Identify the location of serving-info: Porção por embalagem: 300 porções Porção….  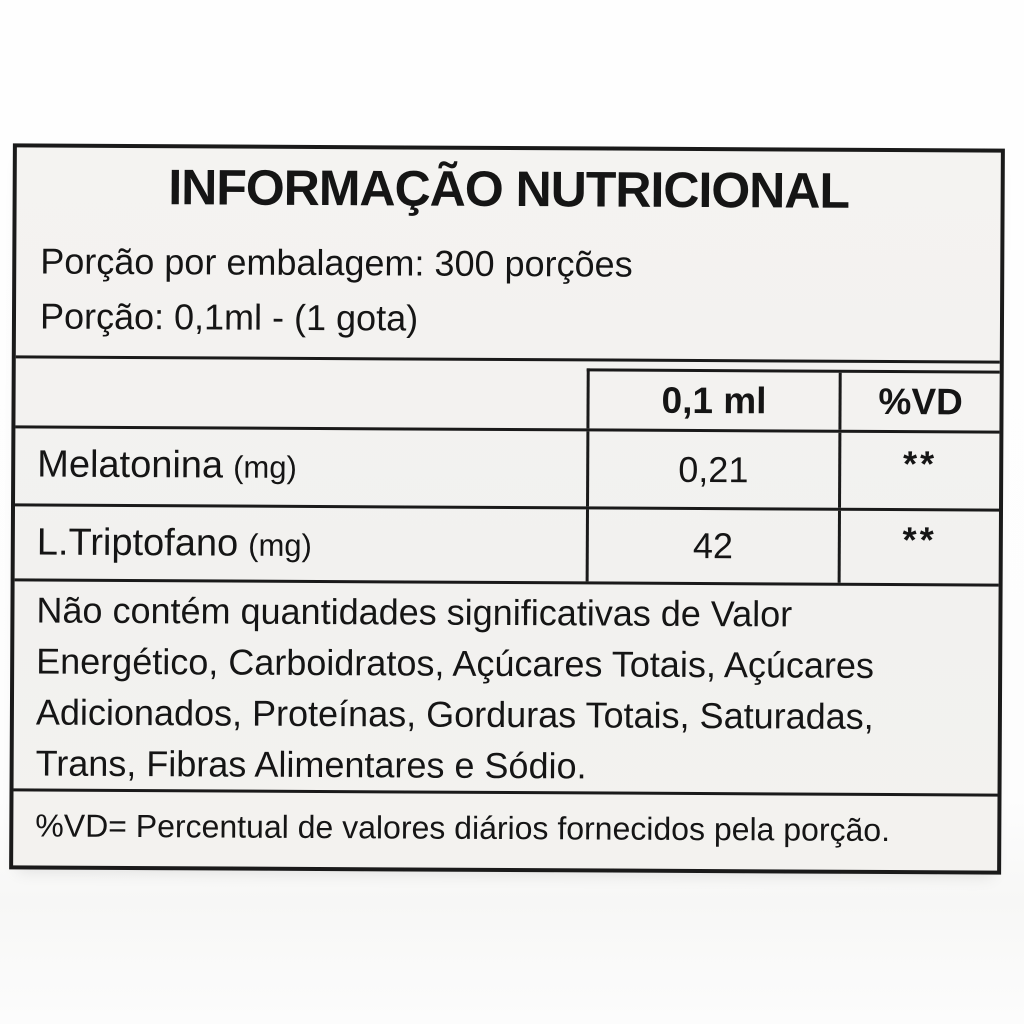
(520, 297).